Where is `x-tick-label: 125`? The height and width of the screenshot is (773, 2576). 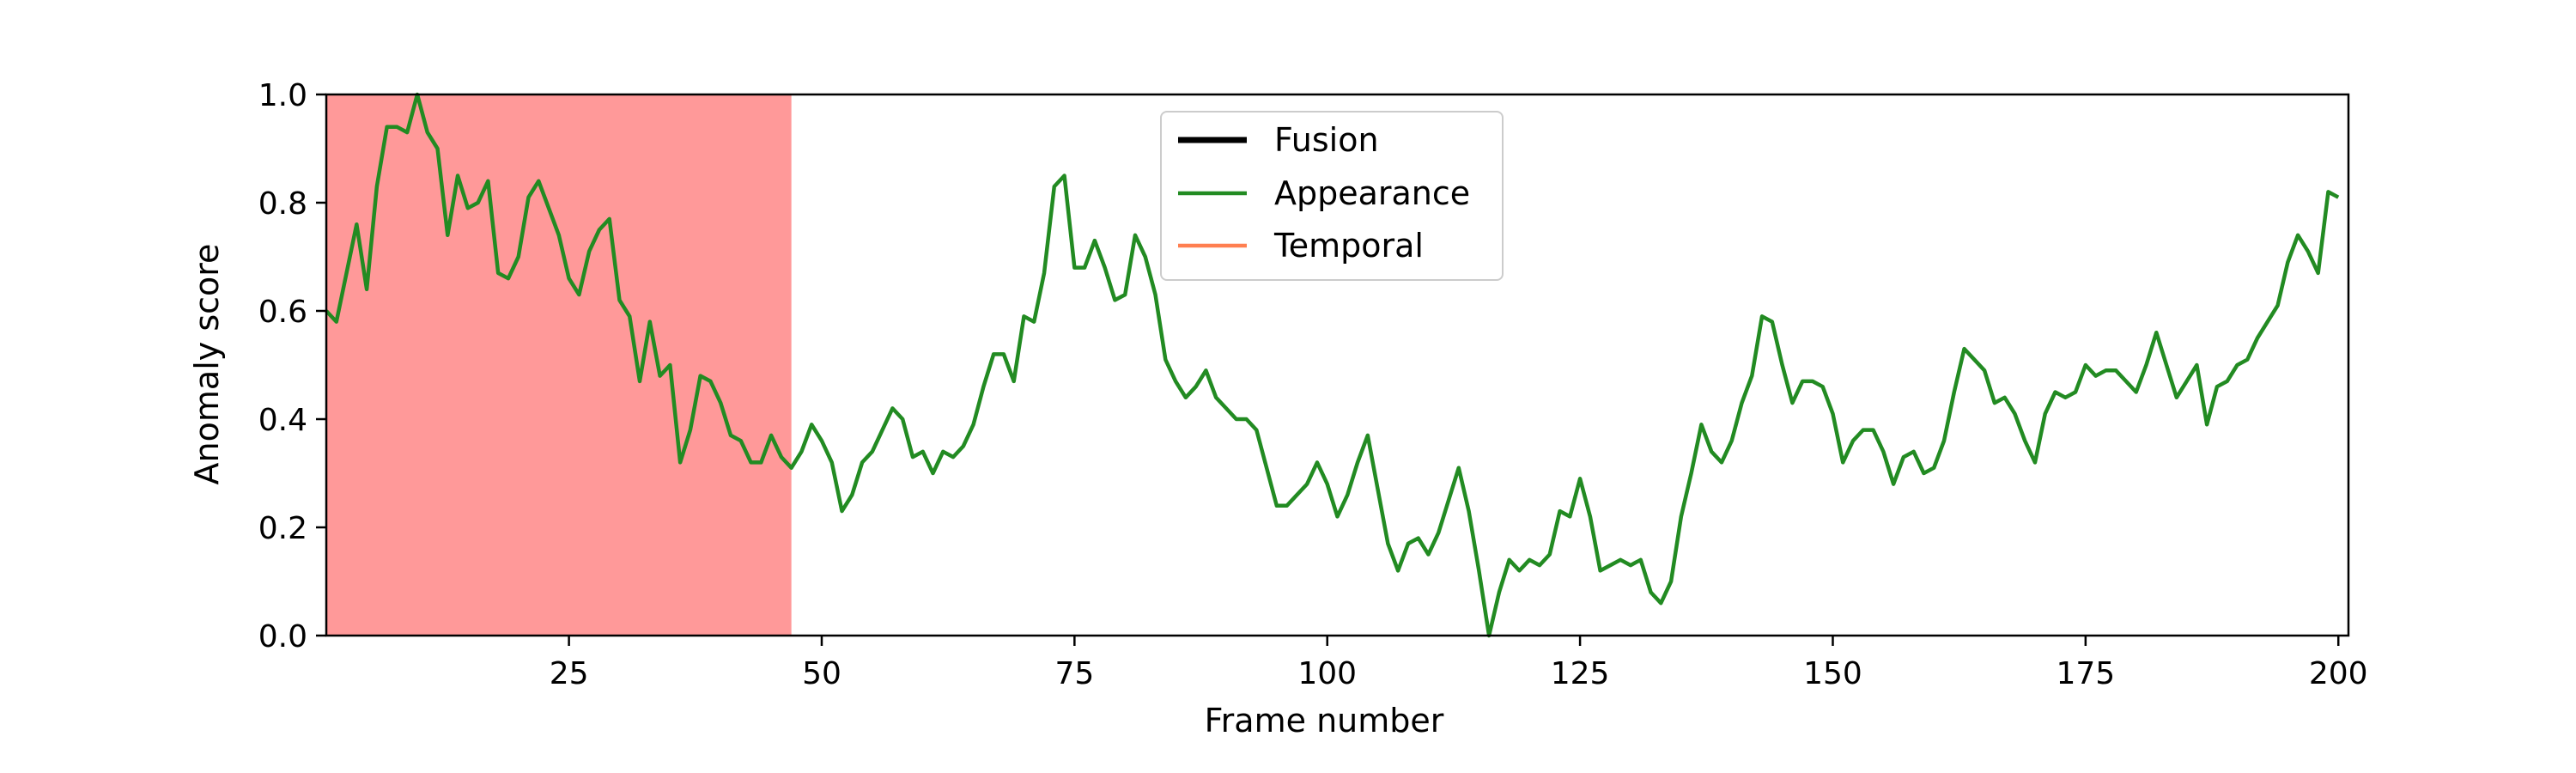
x-tick-label: 125 is located at coordinates (1580, 673).